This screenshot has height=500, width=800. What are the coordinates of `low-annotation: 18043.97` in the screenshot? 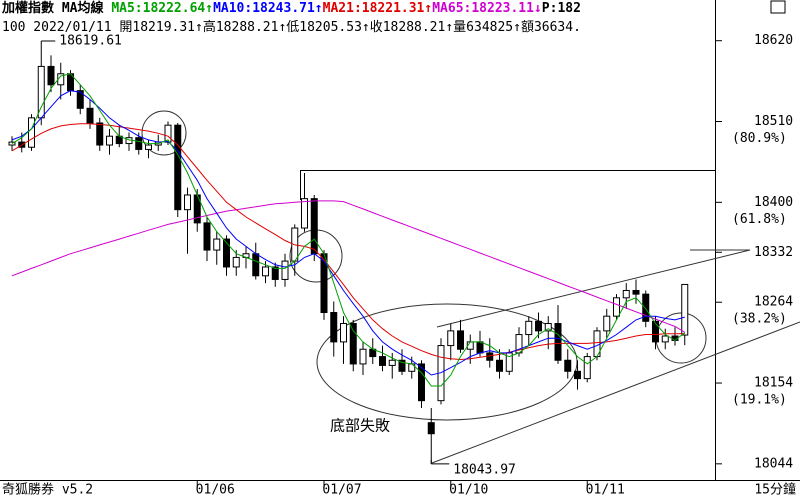 It's located at (484, 469).